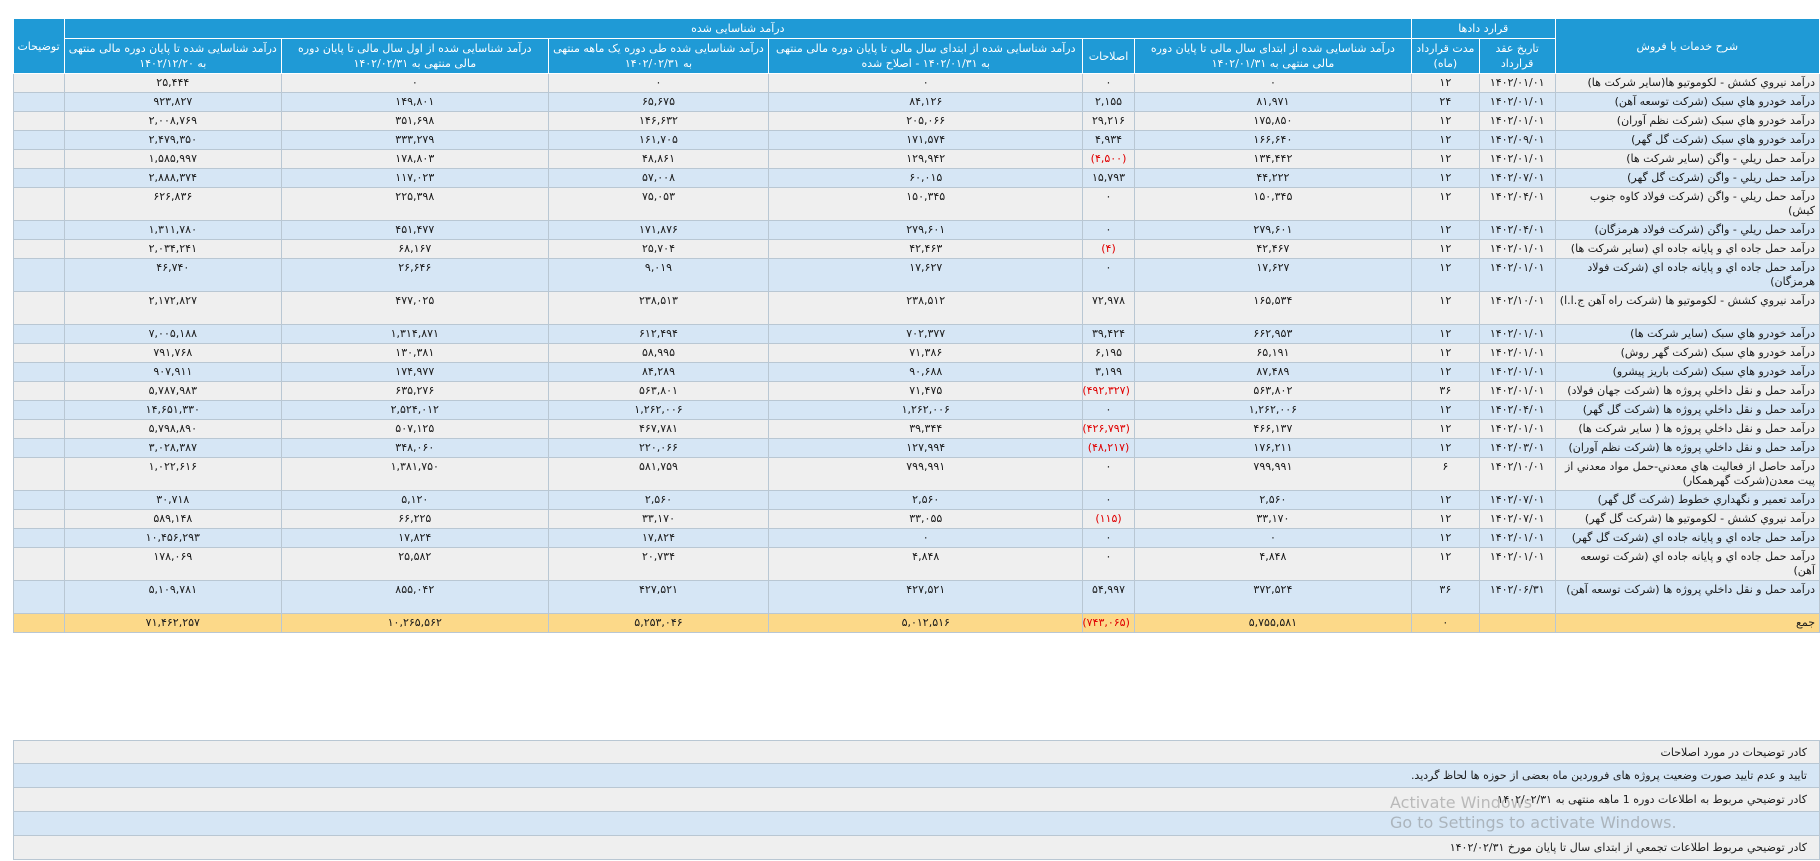 The image size is (1820, 861). What do you see at coordinates (926, 500) in the screenshot?
I see `cell-revenue-corrected: ۲,۵۶۰` at bounding box center [926, 500].